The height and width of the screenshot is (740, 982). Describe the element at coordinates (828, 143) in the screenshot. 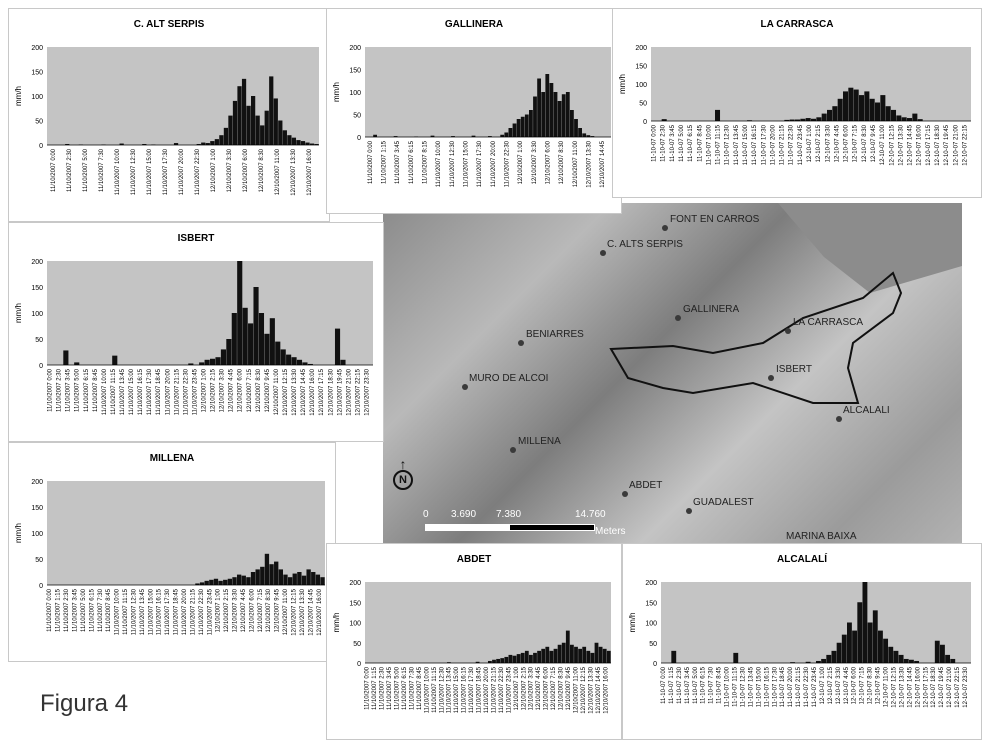

I see `x-tick-label: 12-10-07 3:30` at that location.